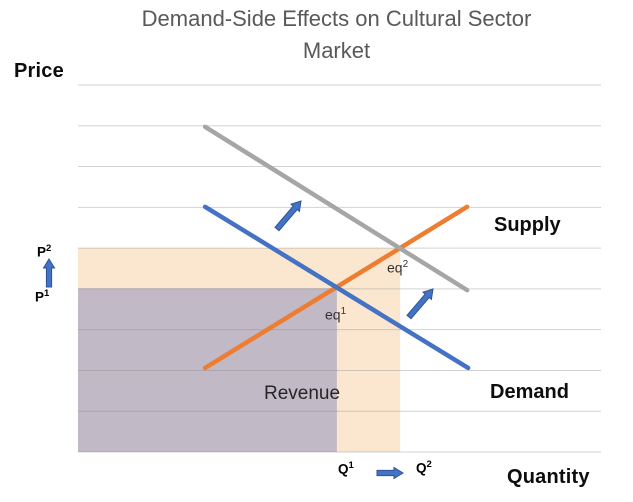 This screenshot has height=502, width=633. I want to click on revenue-label: Revenue, so click(302, 393).